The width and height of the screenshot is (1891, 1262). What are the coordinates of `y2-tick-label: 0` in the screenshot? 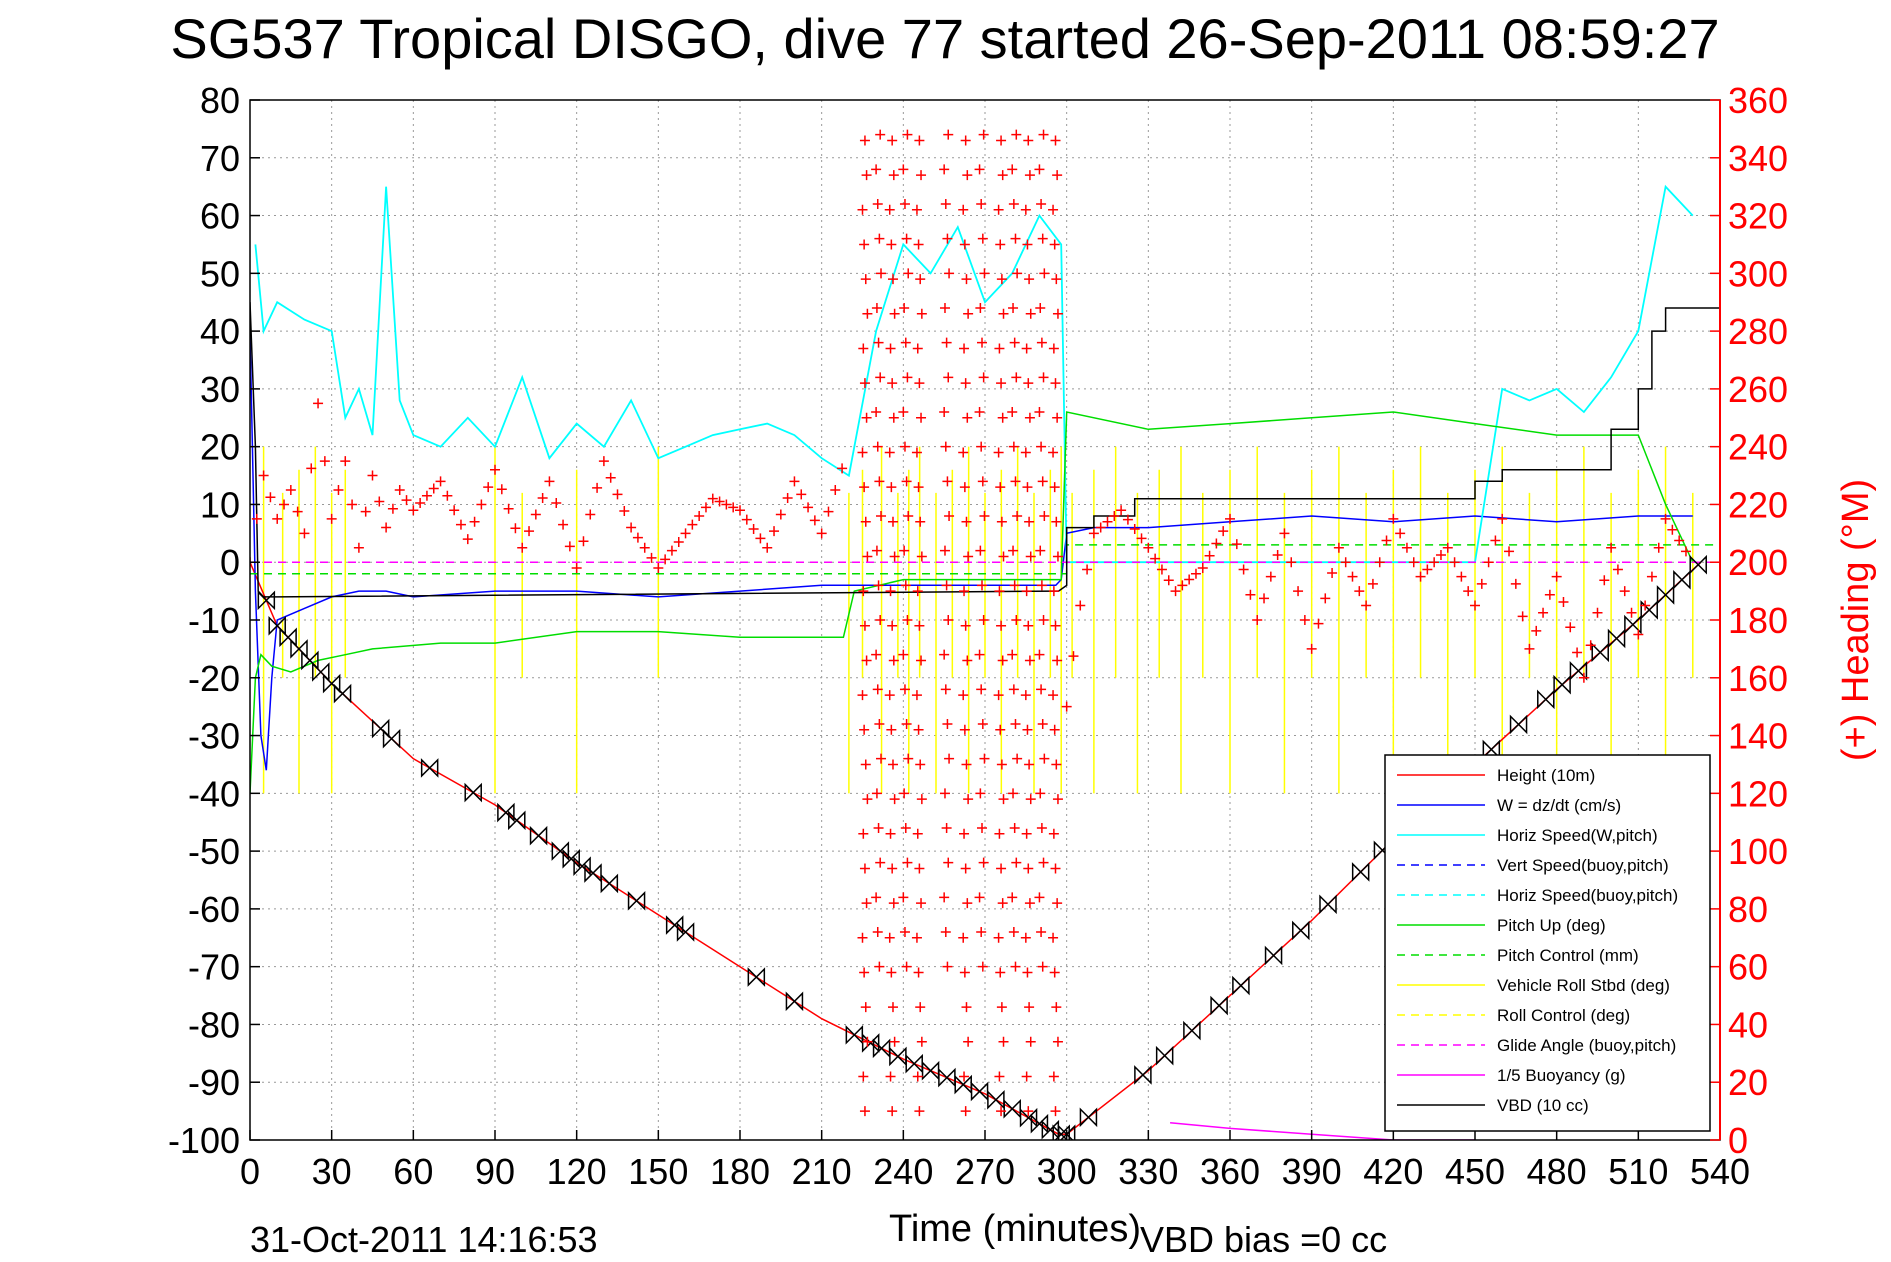 It's located at (1738, 1140).